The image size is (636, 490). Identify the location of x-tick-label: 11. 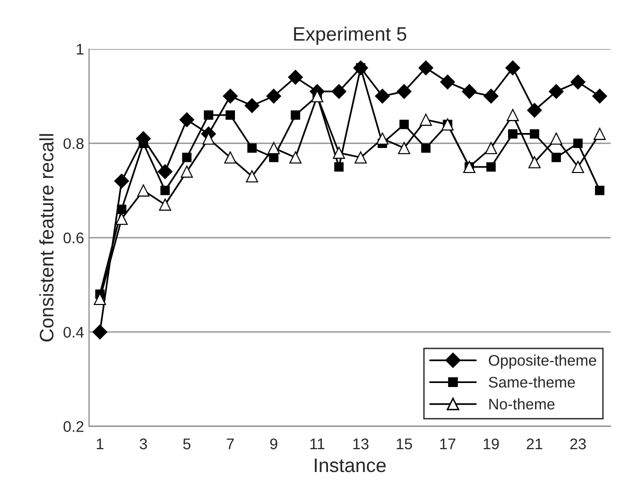
(317, 444).